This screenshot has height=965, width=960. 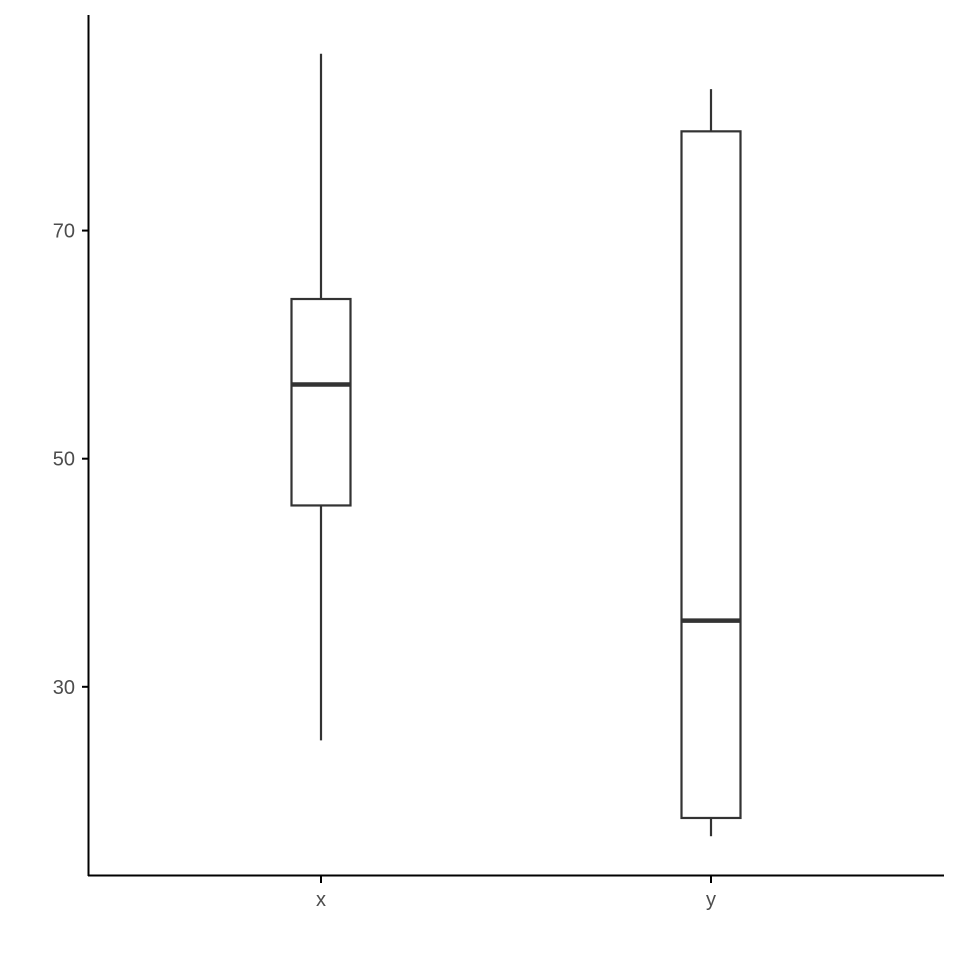 What do you see at coordinates (711, 900) in the screenshot?
I see `x-tick-label: y` at bounding box center [711, 900].